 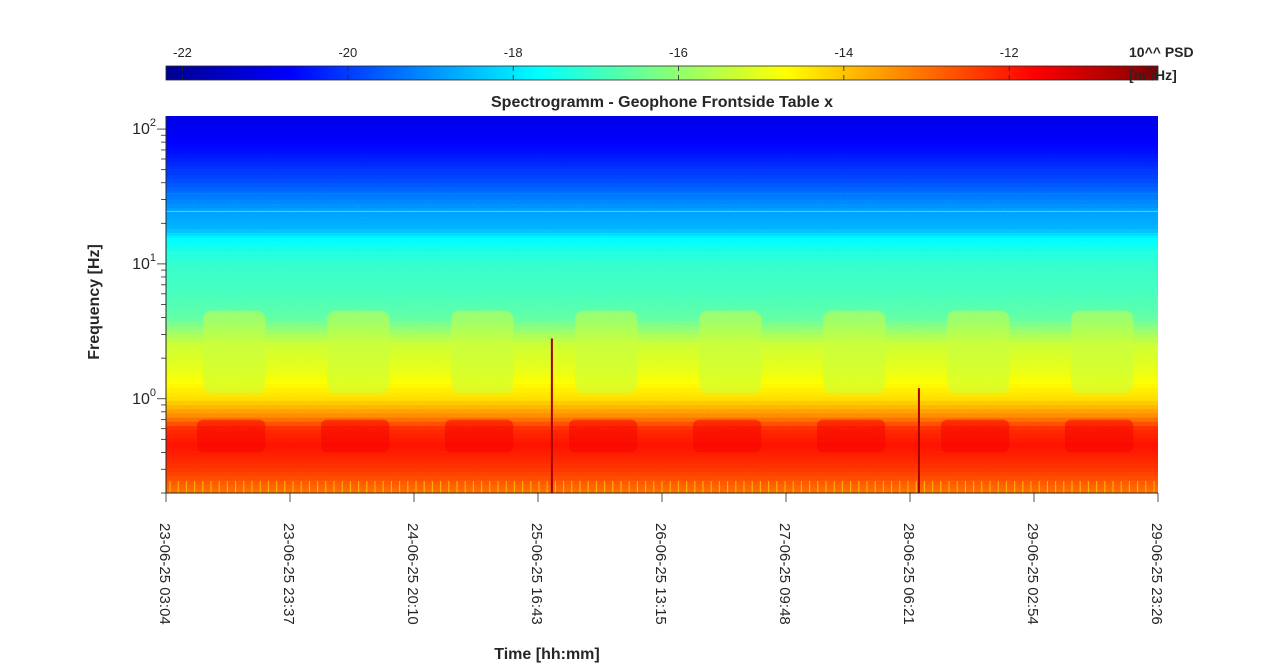 I want to click on x-tick-label: 29-06-25 02:54, so click(x=1032, y=574).